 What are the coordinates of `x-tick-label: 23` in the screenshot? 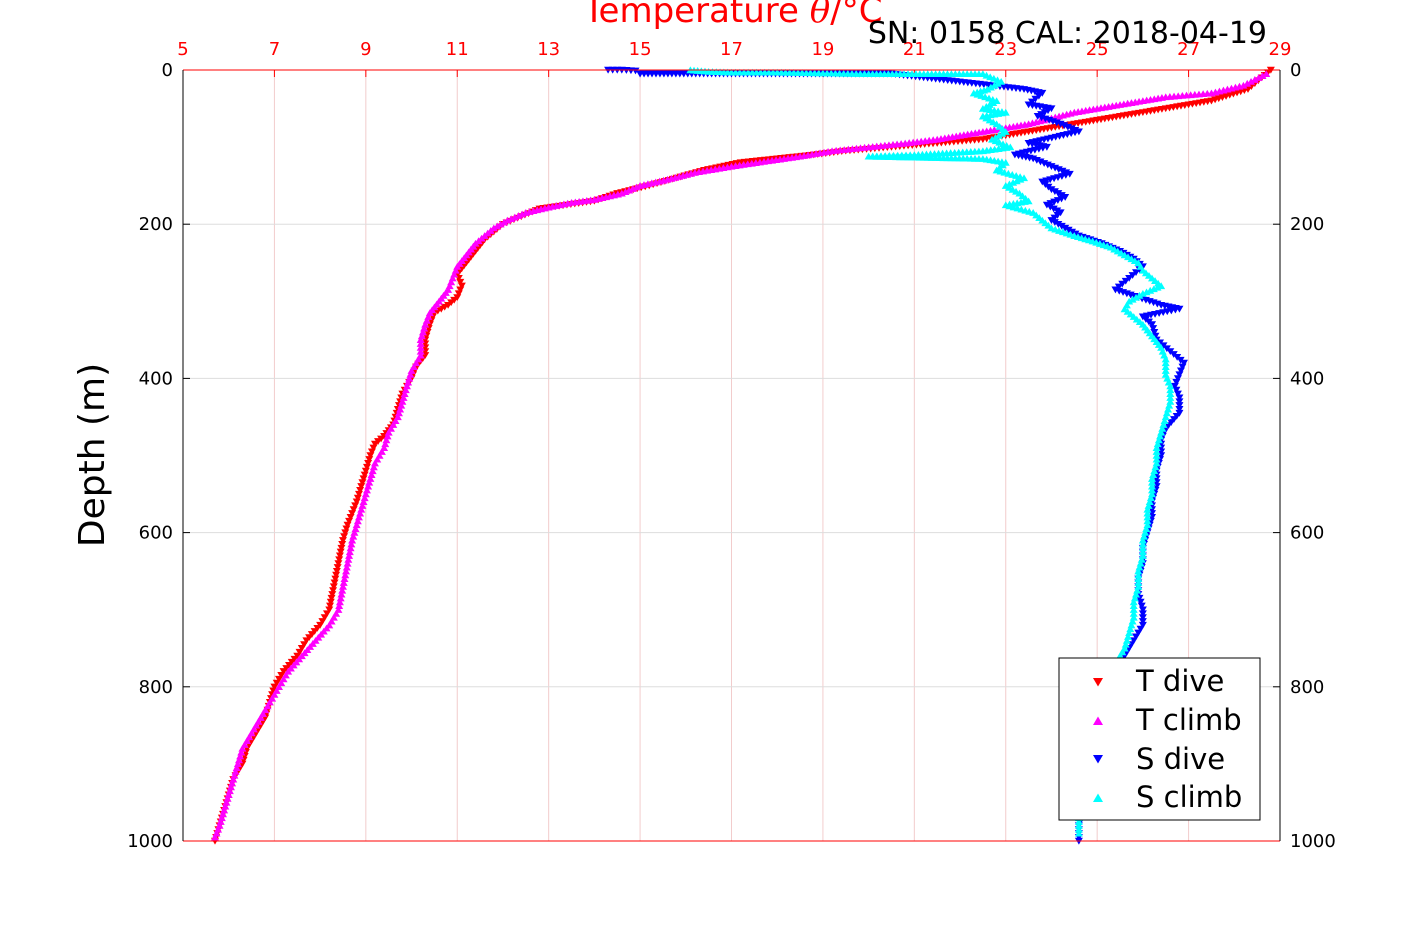 It's located at (1005, 49).